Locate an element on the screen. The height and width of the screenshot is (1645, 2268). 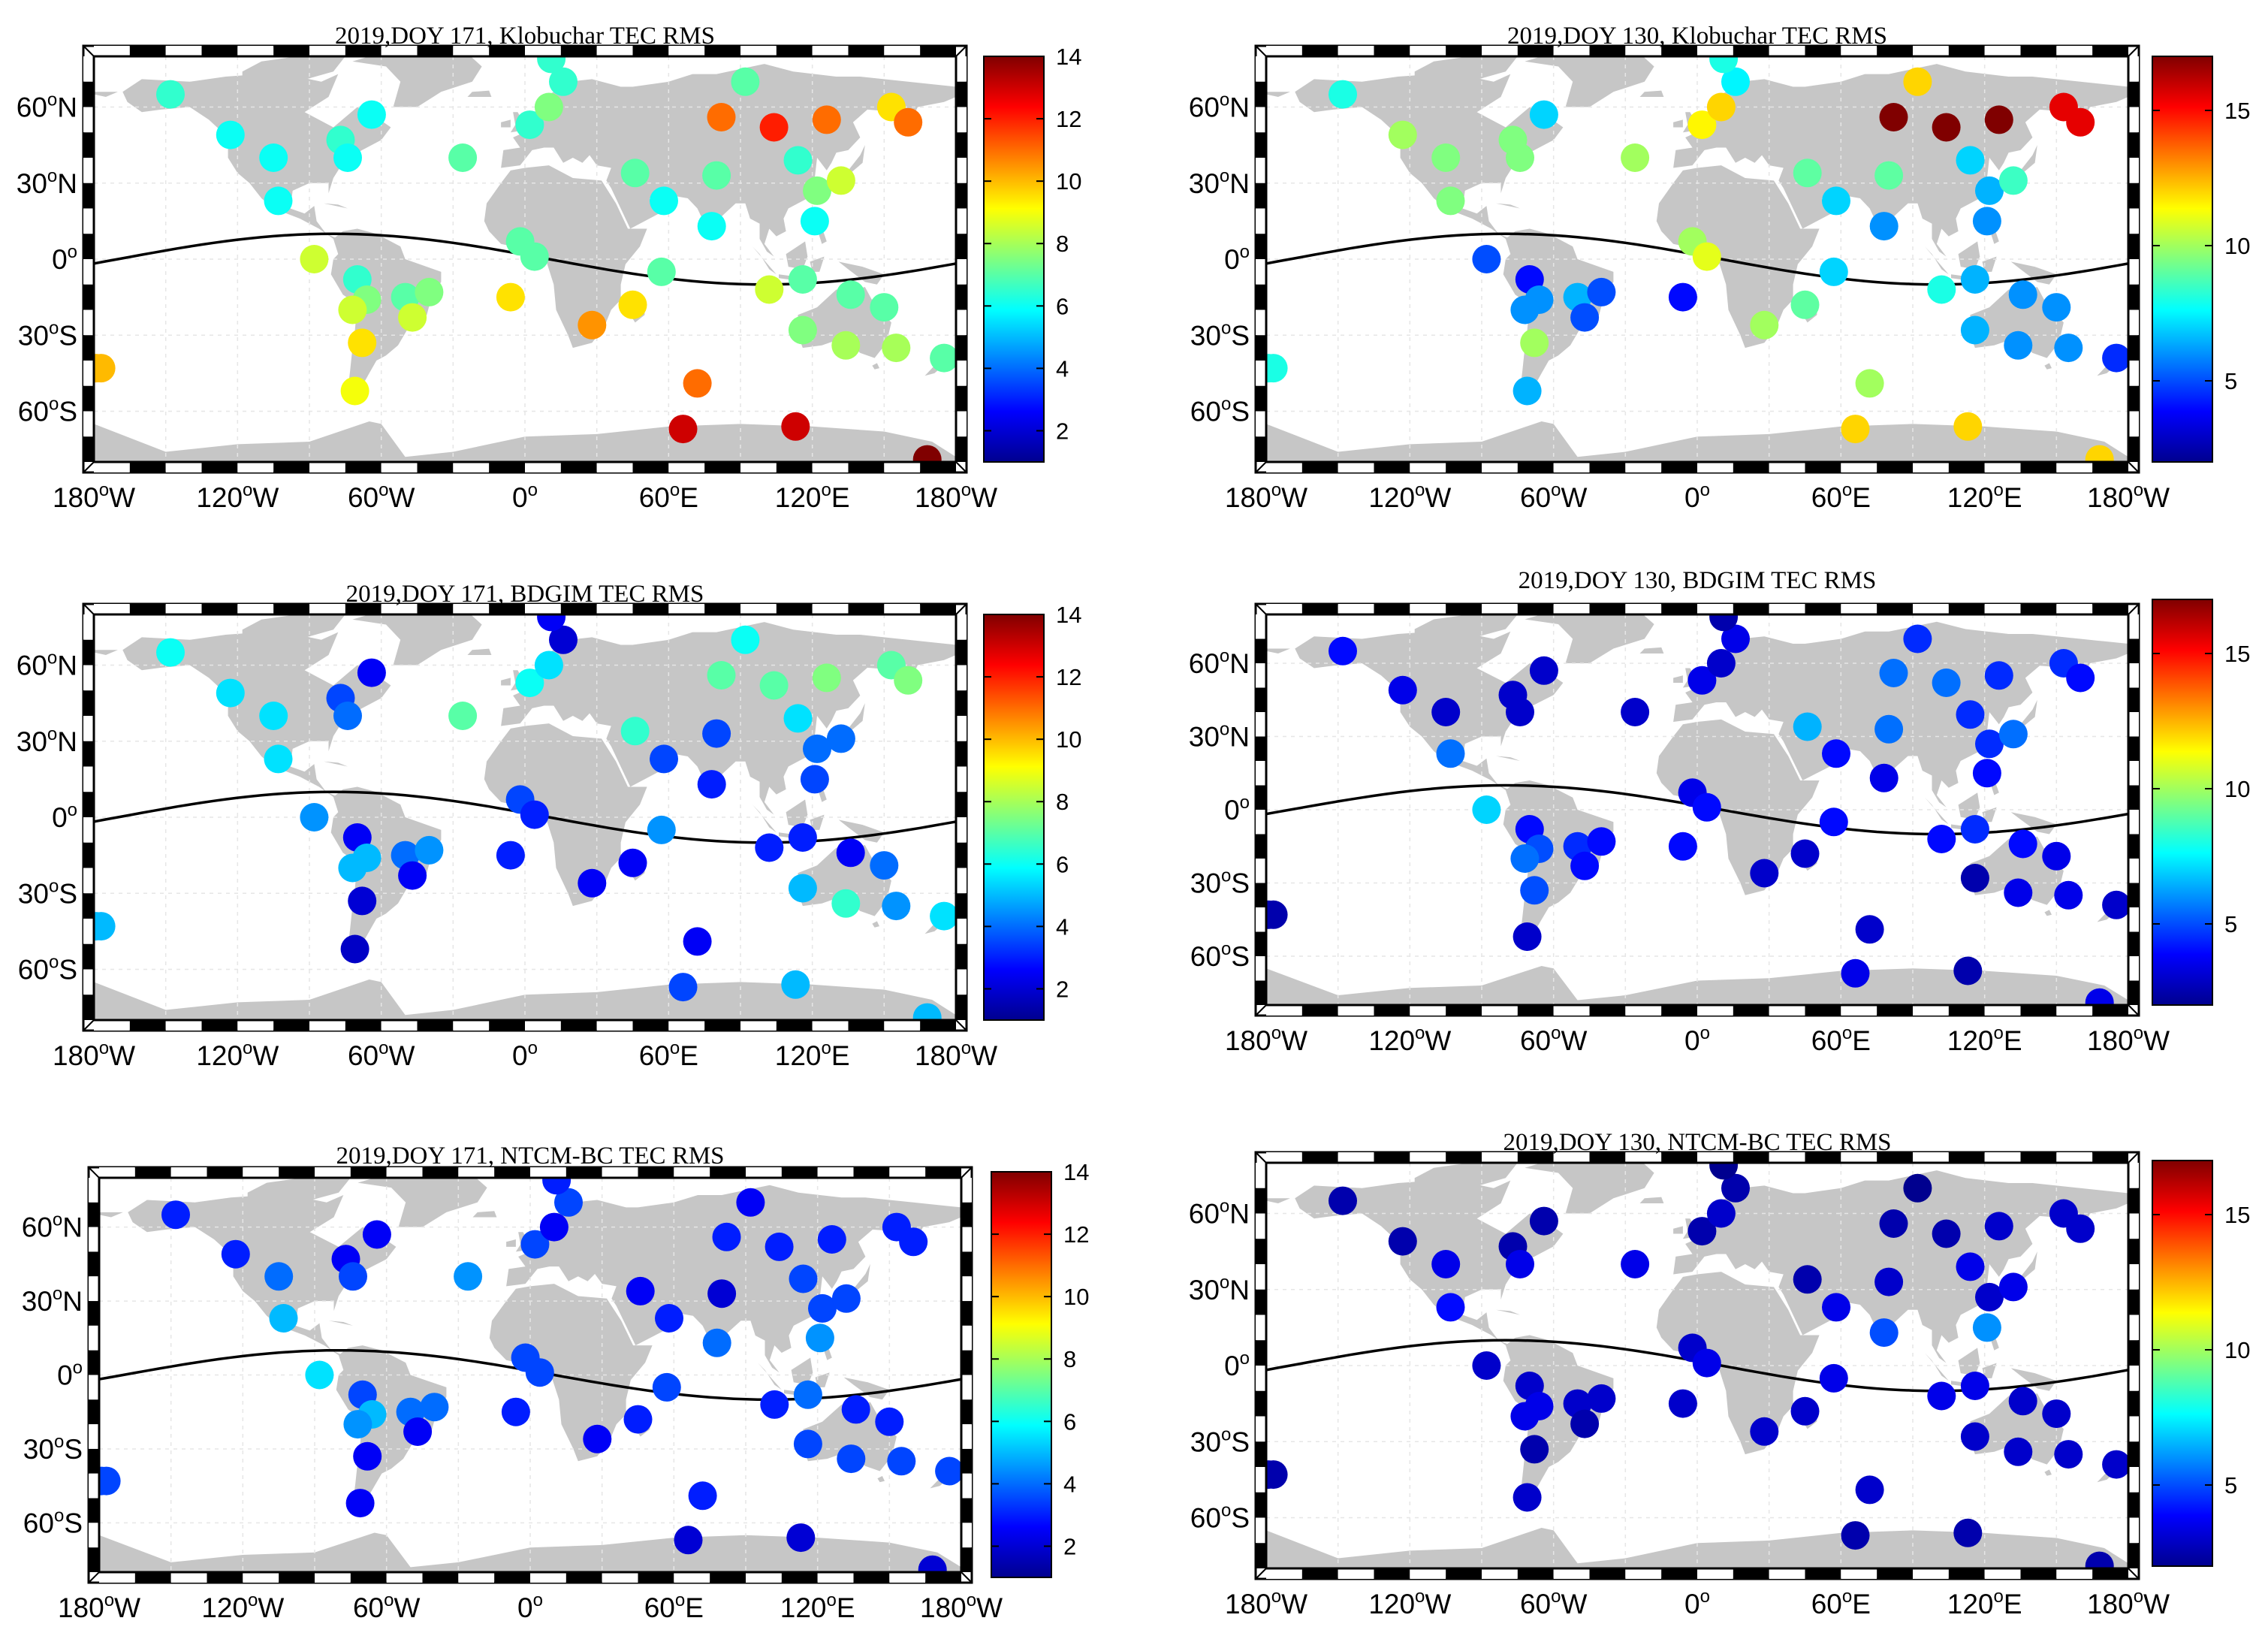
chart-title: 2019,DOY 171, BDGIM TEC RMS is located at coordinates (525, 594).